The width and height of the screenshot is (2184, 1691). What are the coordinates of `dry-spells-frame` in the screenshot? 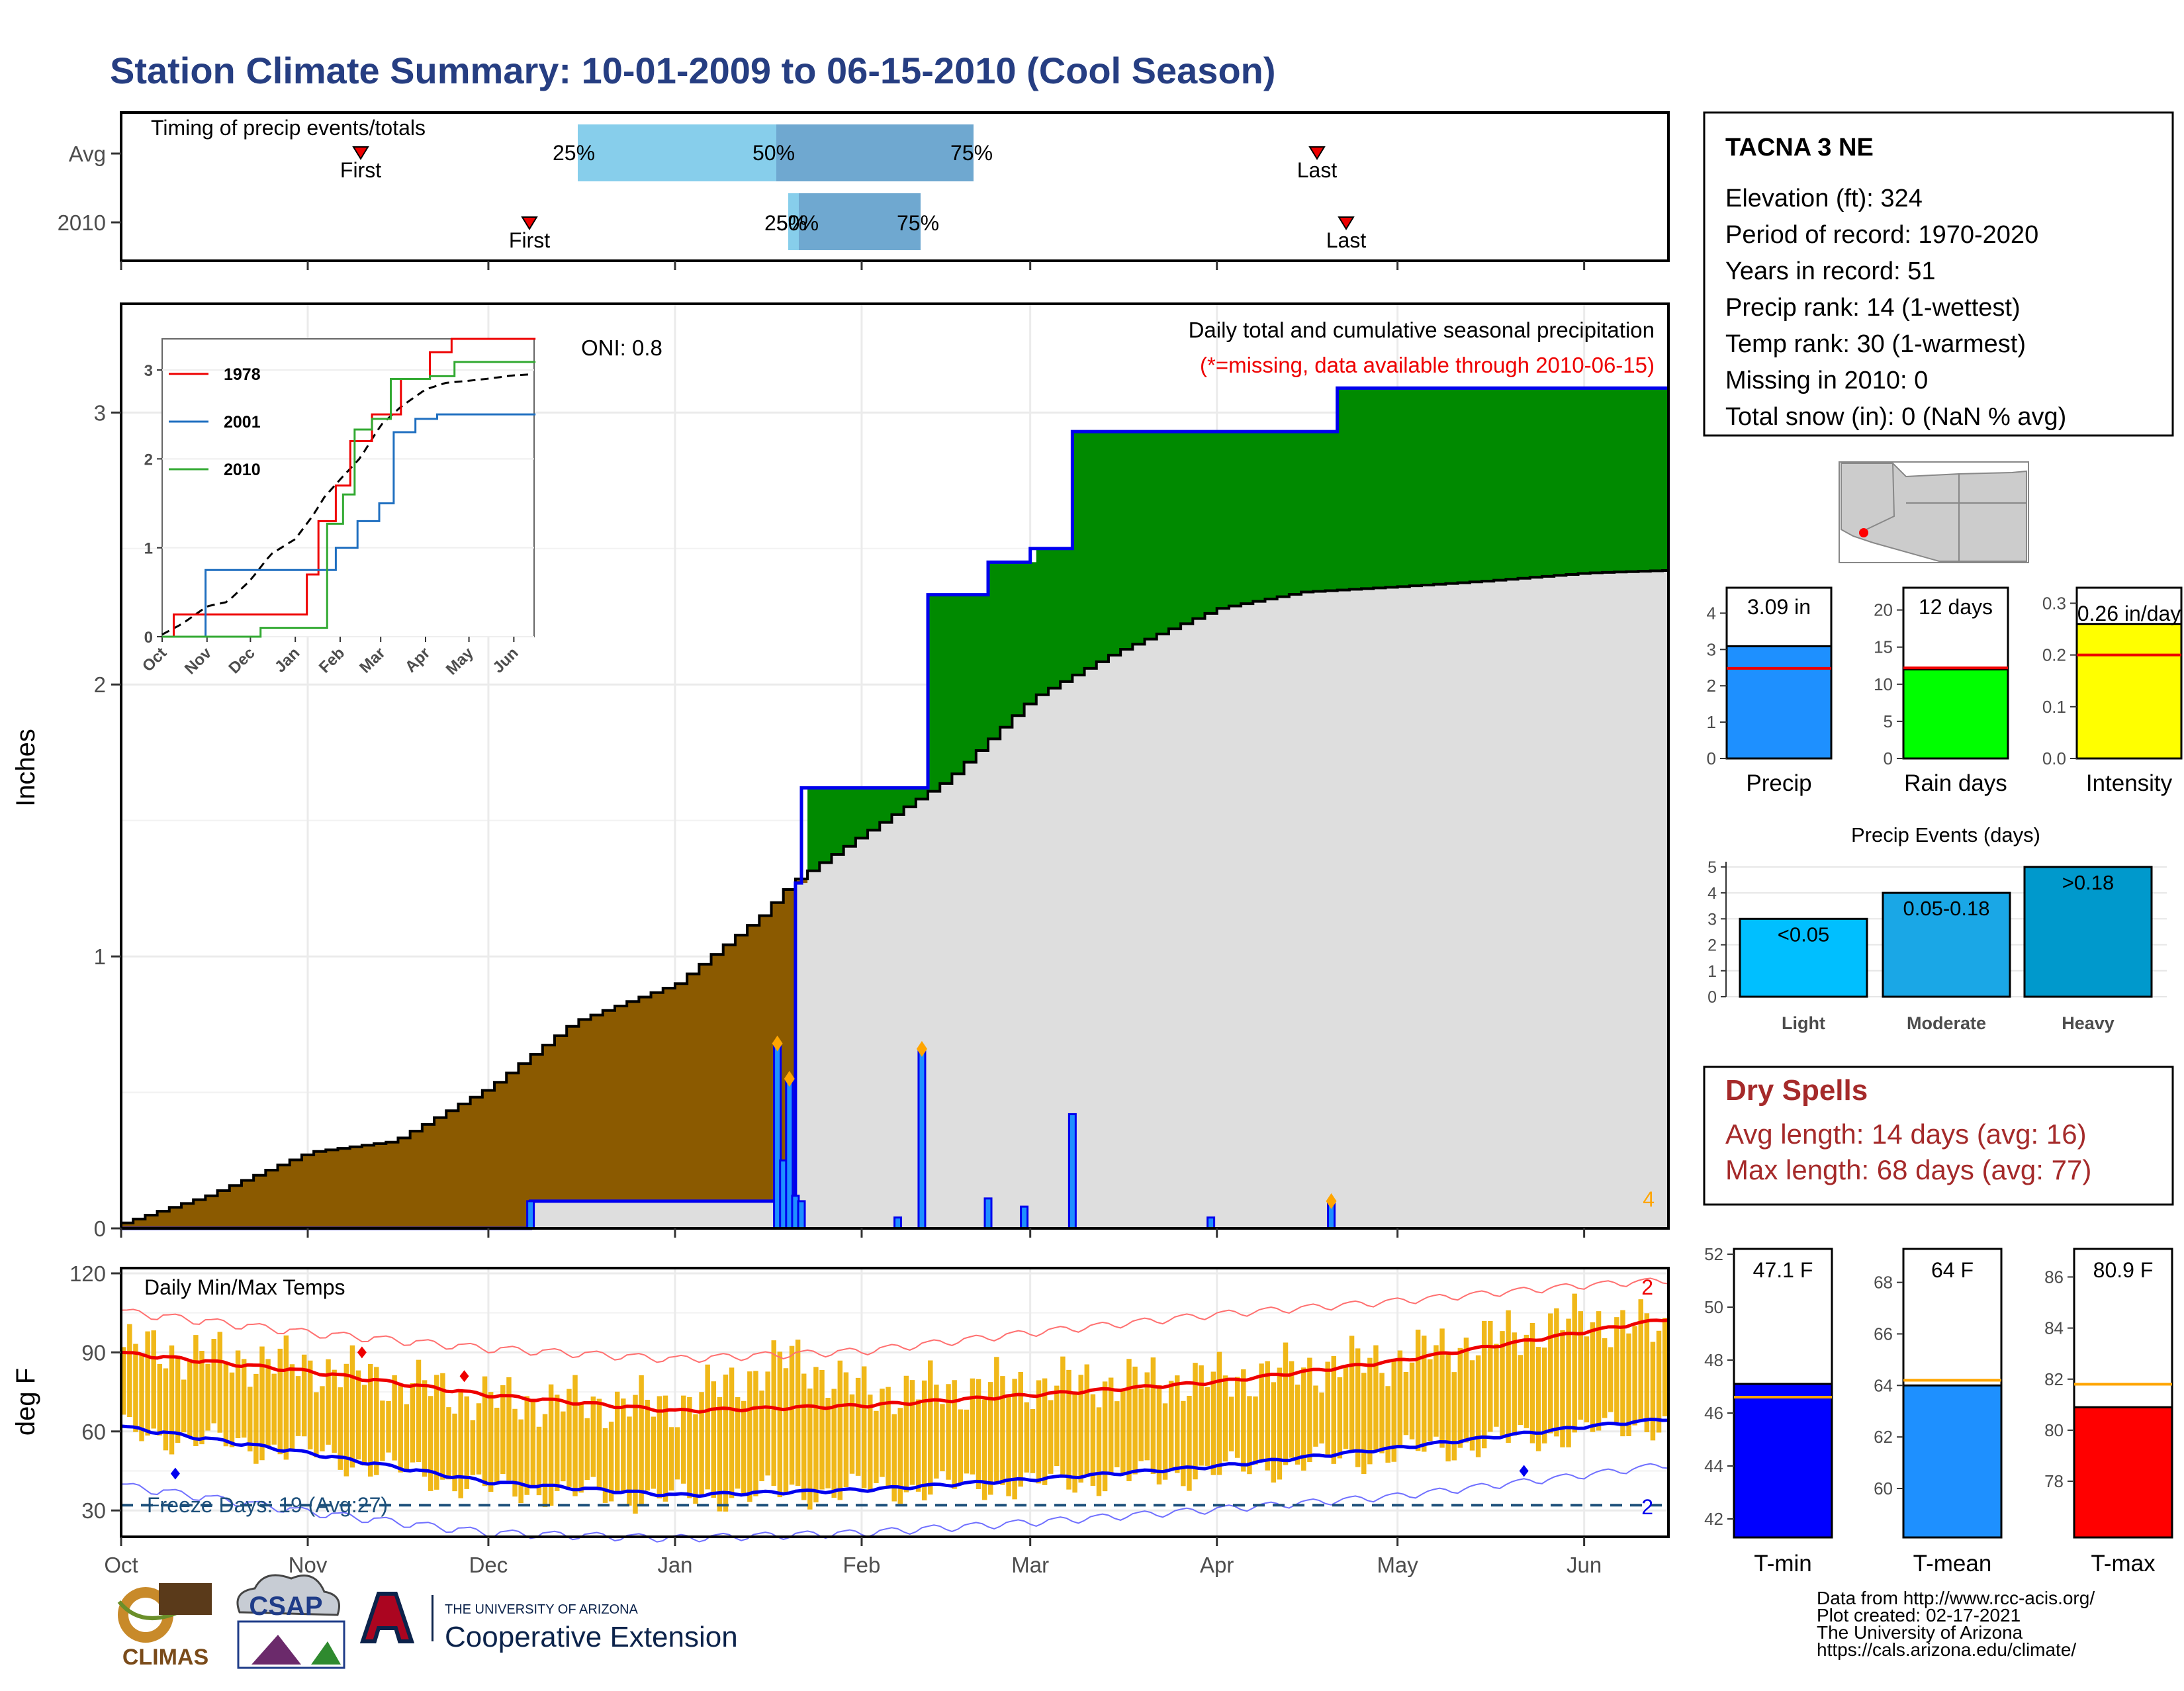 It's located at (1939, 1136).